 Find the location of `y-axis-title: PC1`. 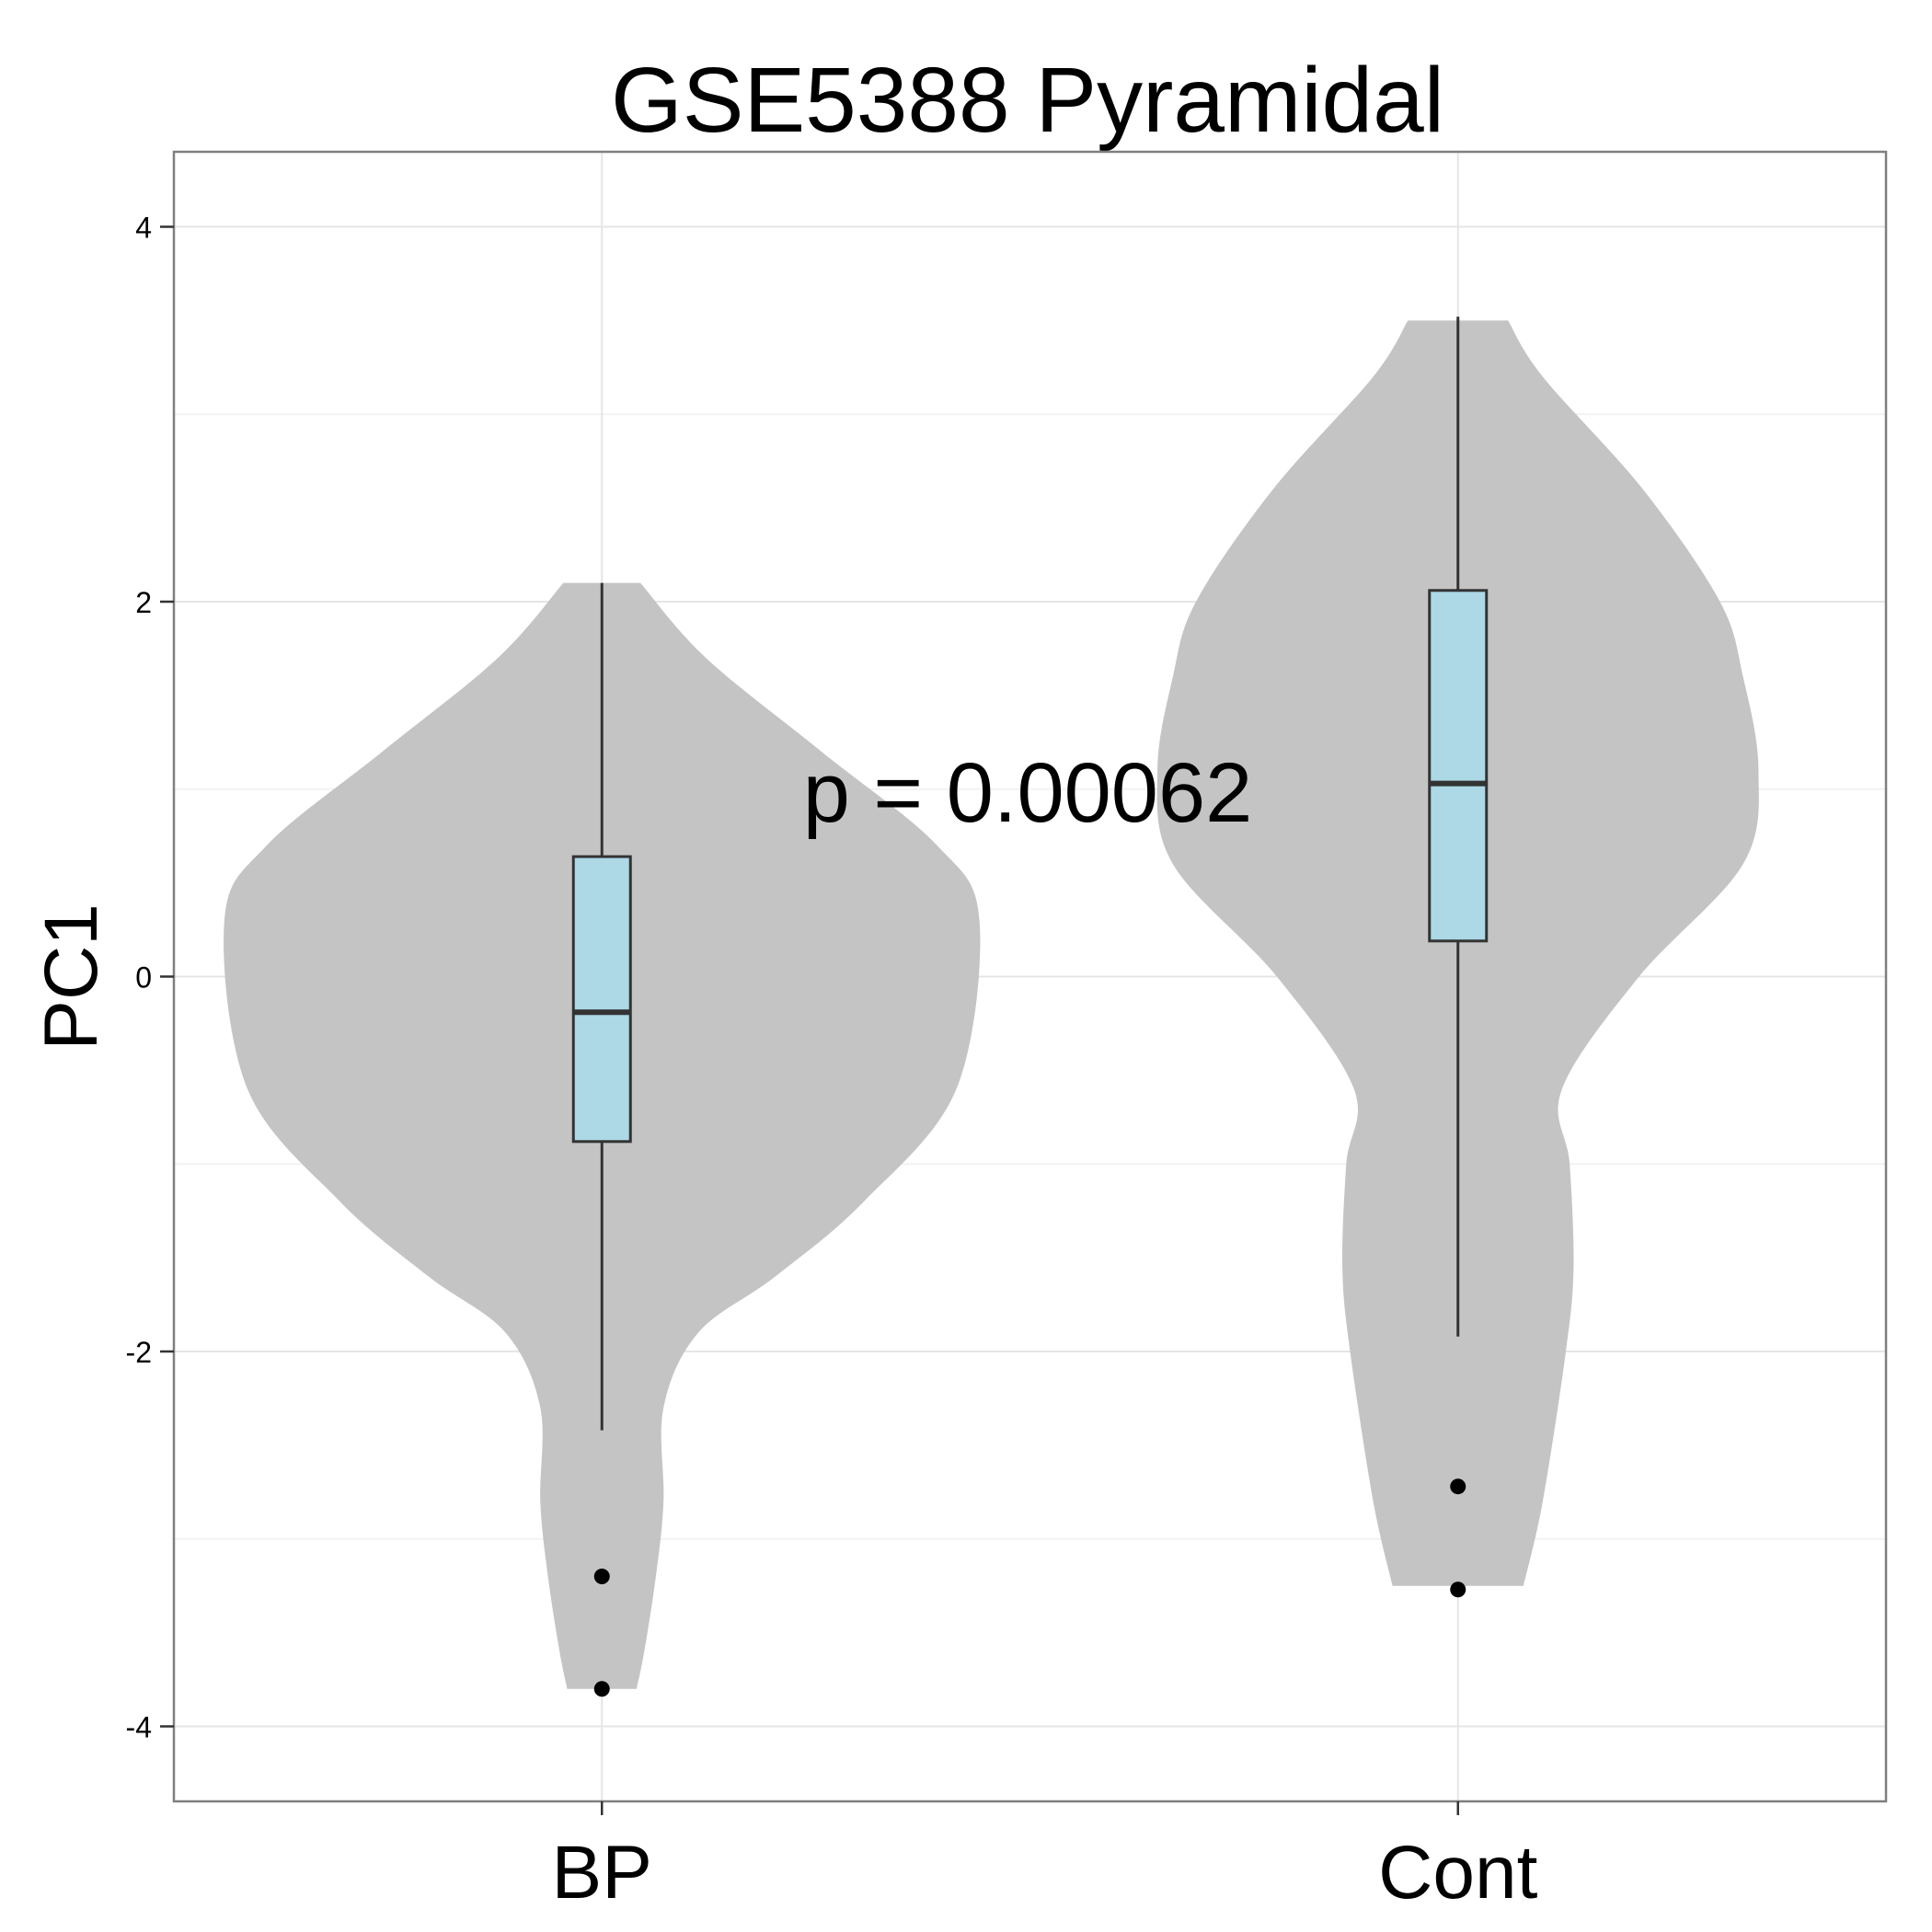

y-axis-title: PC1 is located at coordinates (71, 977).